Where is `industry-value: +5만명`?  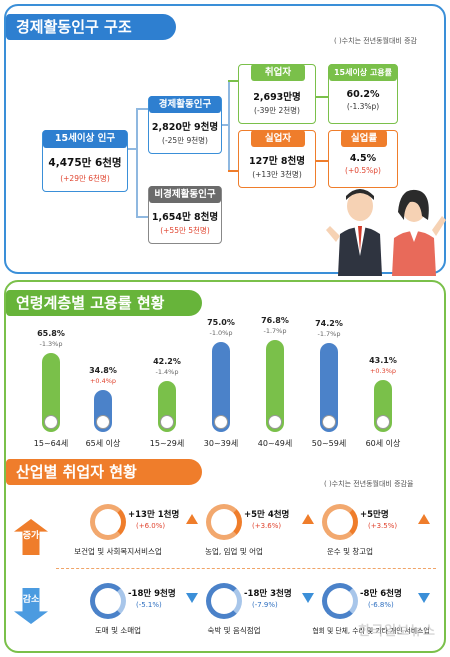
industry-value: +5만명 is located at coordinates (374, 515).